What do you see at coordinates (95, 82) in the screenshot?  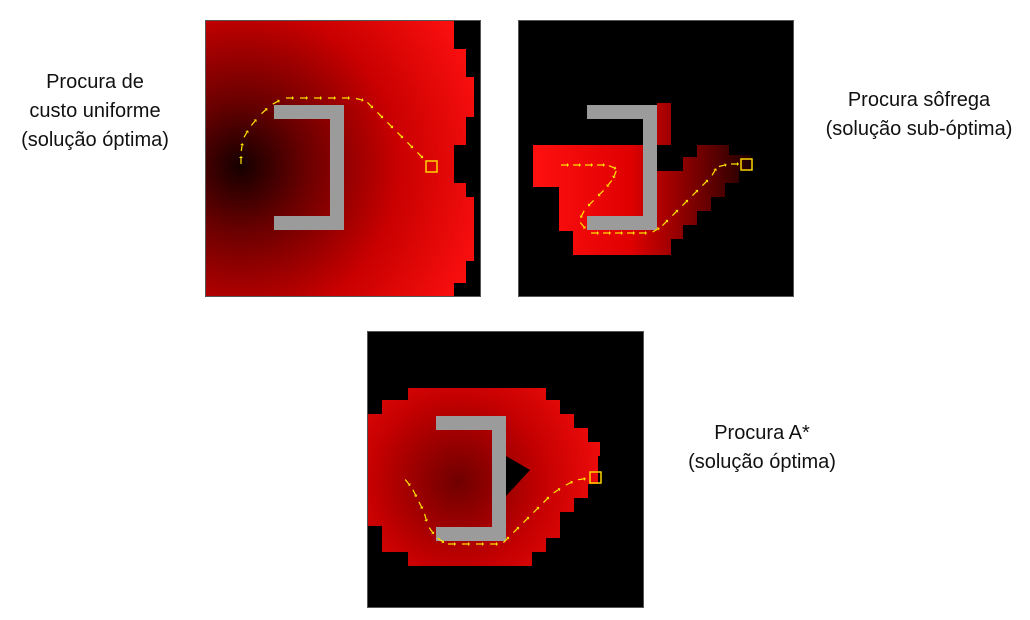 I see `caption-line: Procura de` at bounding box center [95, 82].